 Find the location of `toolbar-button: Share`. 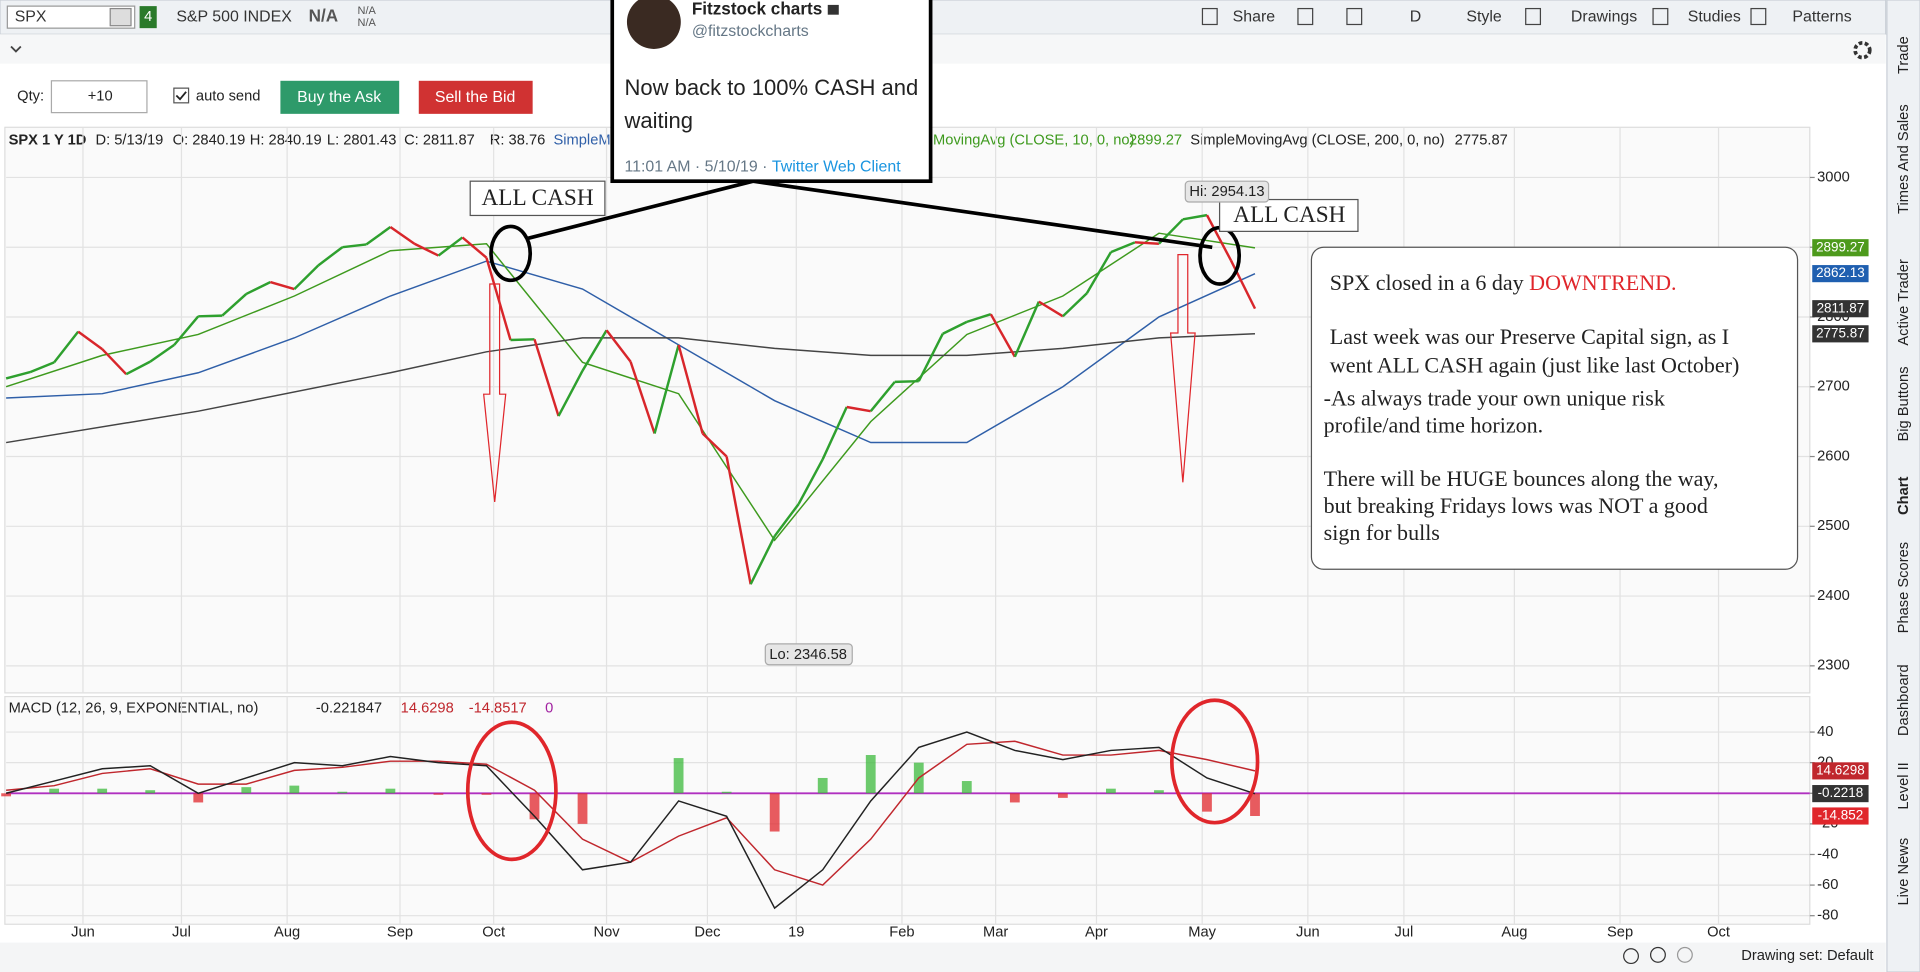

toolbar-button: Share is located at coordinates (1254, 16).